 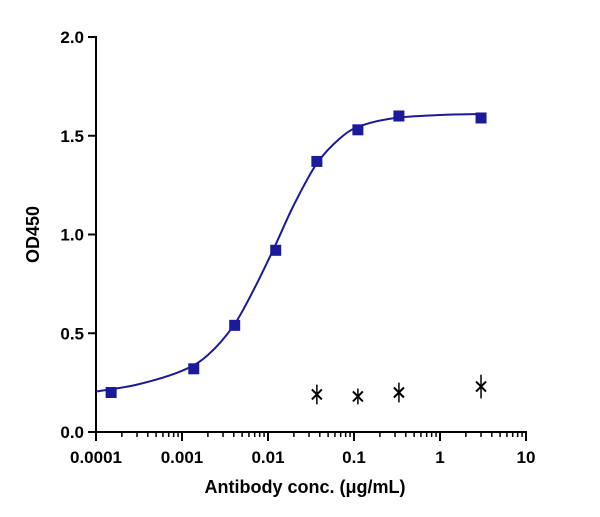 I want to click on control-points, so click(x=399, y=389).